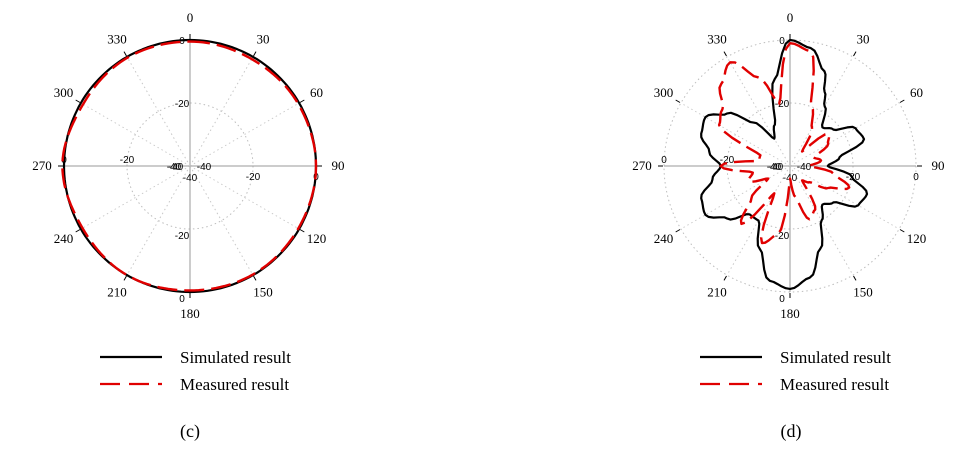 This screenshot has width=965, height=452. I want to click on panel-caption: (c), so click(190, 431).